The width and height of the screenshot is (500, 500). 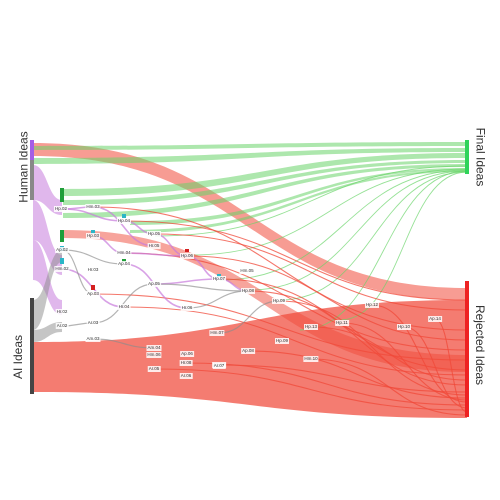 I want to click on node-label: Hp.13, so click(x=311, y=327).